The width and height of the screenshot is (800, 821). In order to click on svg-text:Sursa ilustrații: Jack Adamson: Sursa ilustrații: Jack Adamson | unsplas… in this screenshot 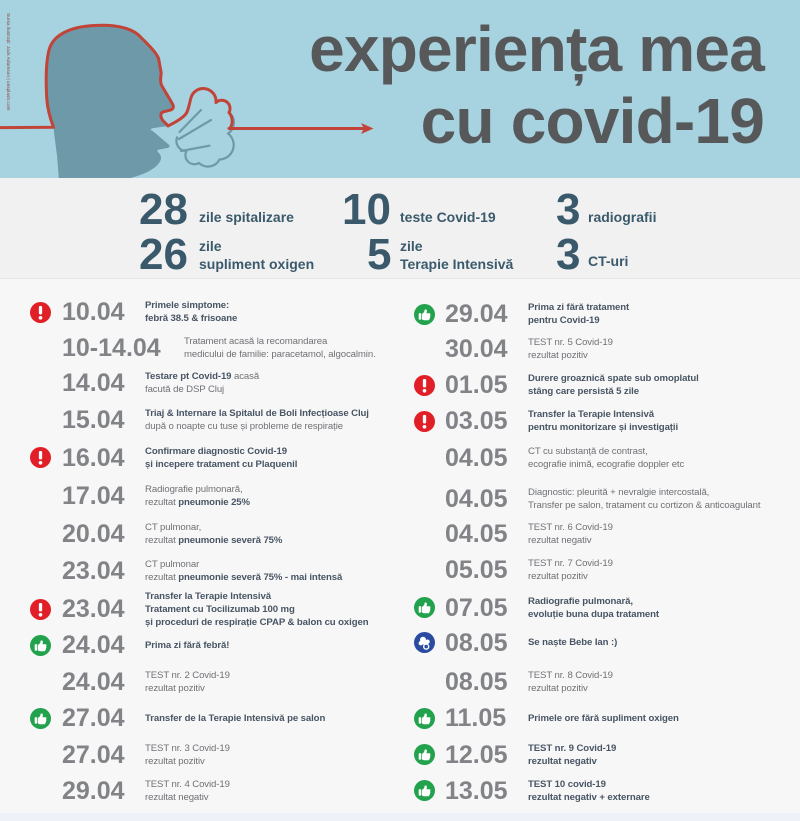, I will do `click(8, 62)`.